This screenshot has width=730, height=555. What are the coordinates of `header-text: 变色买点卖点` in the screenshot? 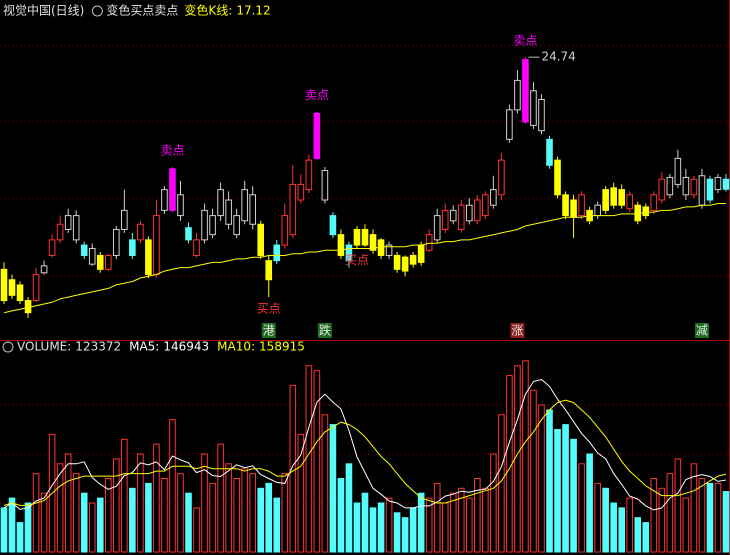 It's located at (142, 10).